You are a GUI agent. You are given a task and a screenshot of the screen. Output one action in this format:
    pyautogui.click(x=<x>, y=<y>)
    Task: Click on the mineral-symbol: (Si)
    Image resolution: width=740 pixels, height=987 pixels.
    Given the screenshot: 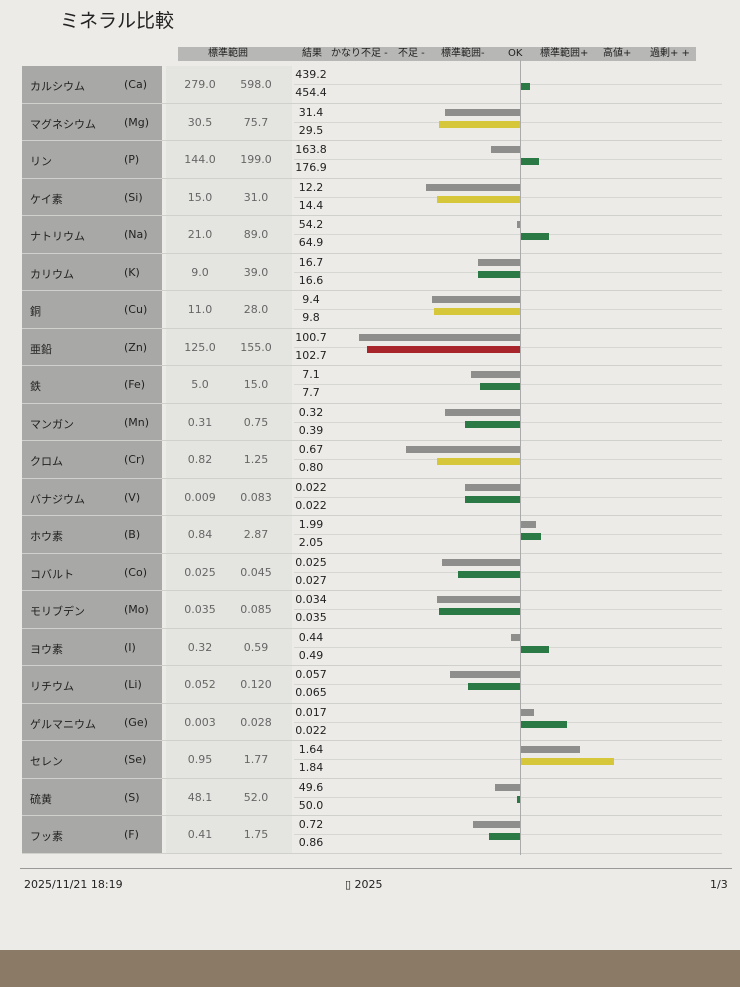 What is the action you would take?
    pyautogui.click(x=133, y=197)
    